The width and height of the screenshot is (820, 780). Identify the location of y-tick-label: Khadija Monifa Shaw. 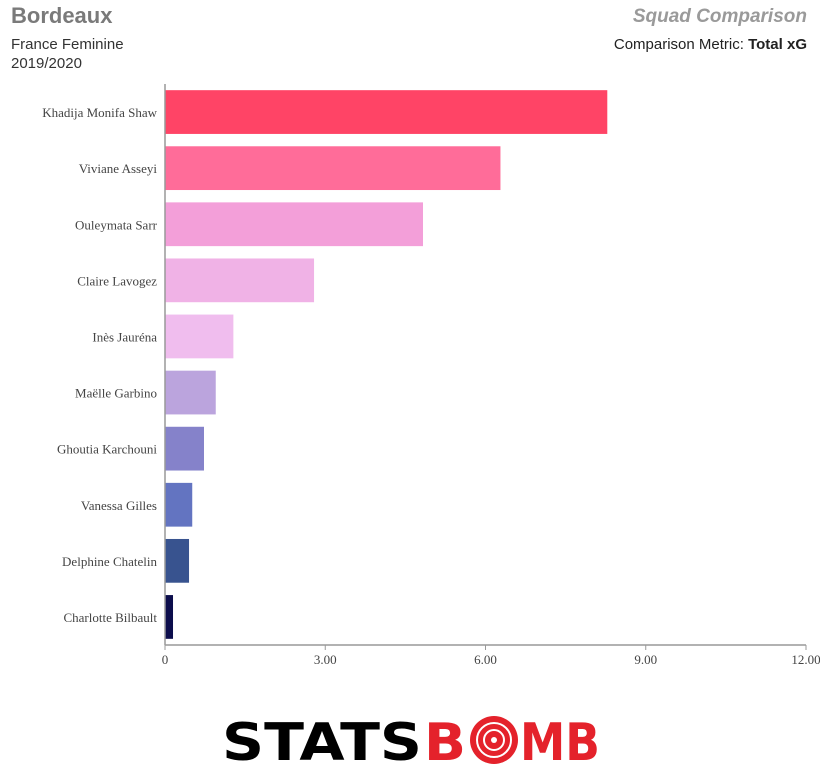
(99, 112).